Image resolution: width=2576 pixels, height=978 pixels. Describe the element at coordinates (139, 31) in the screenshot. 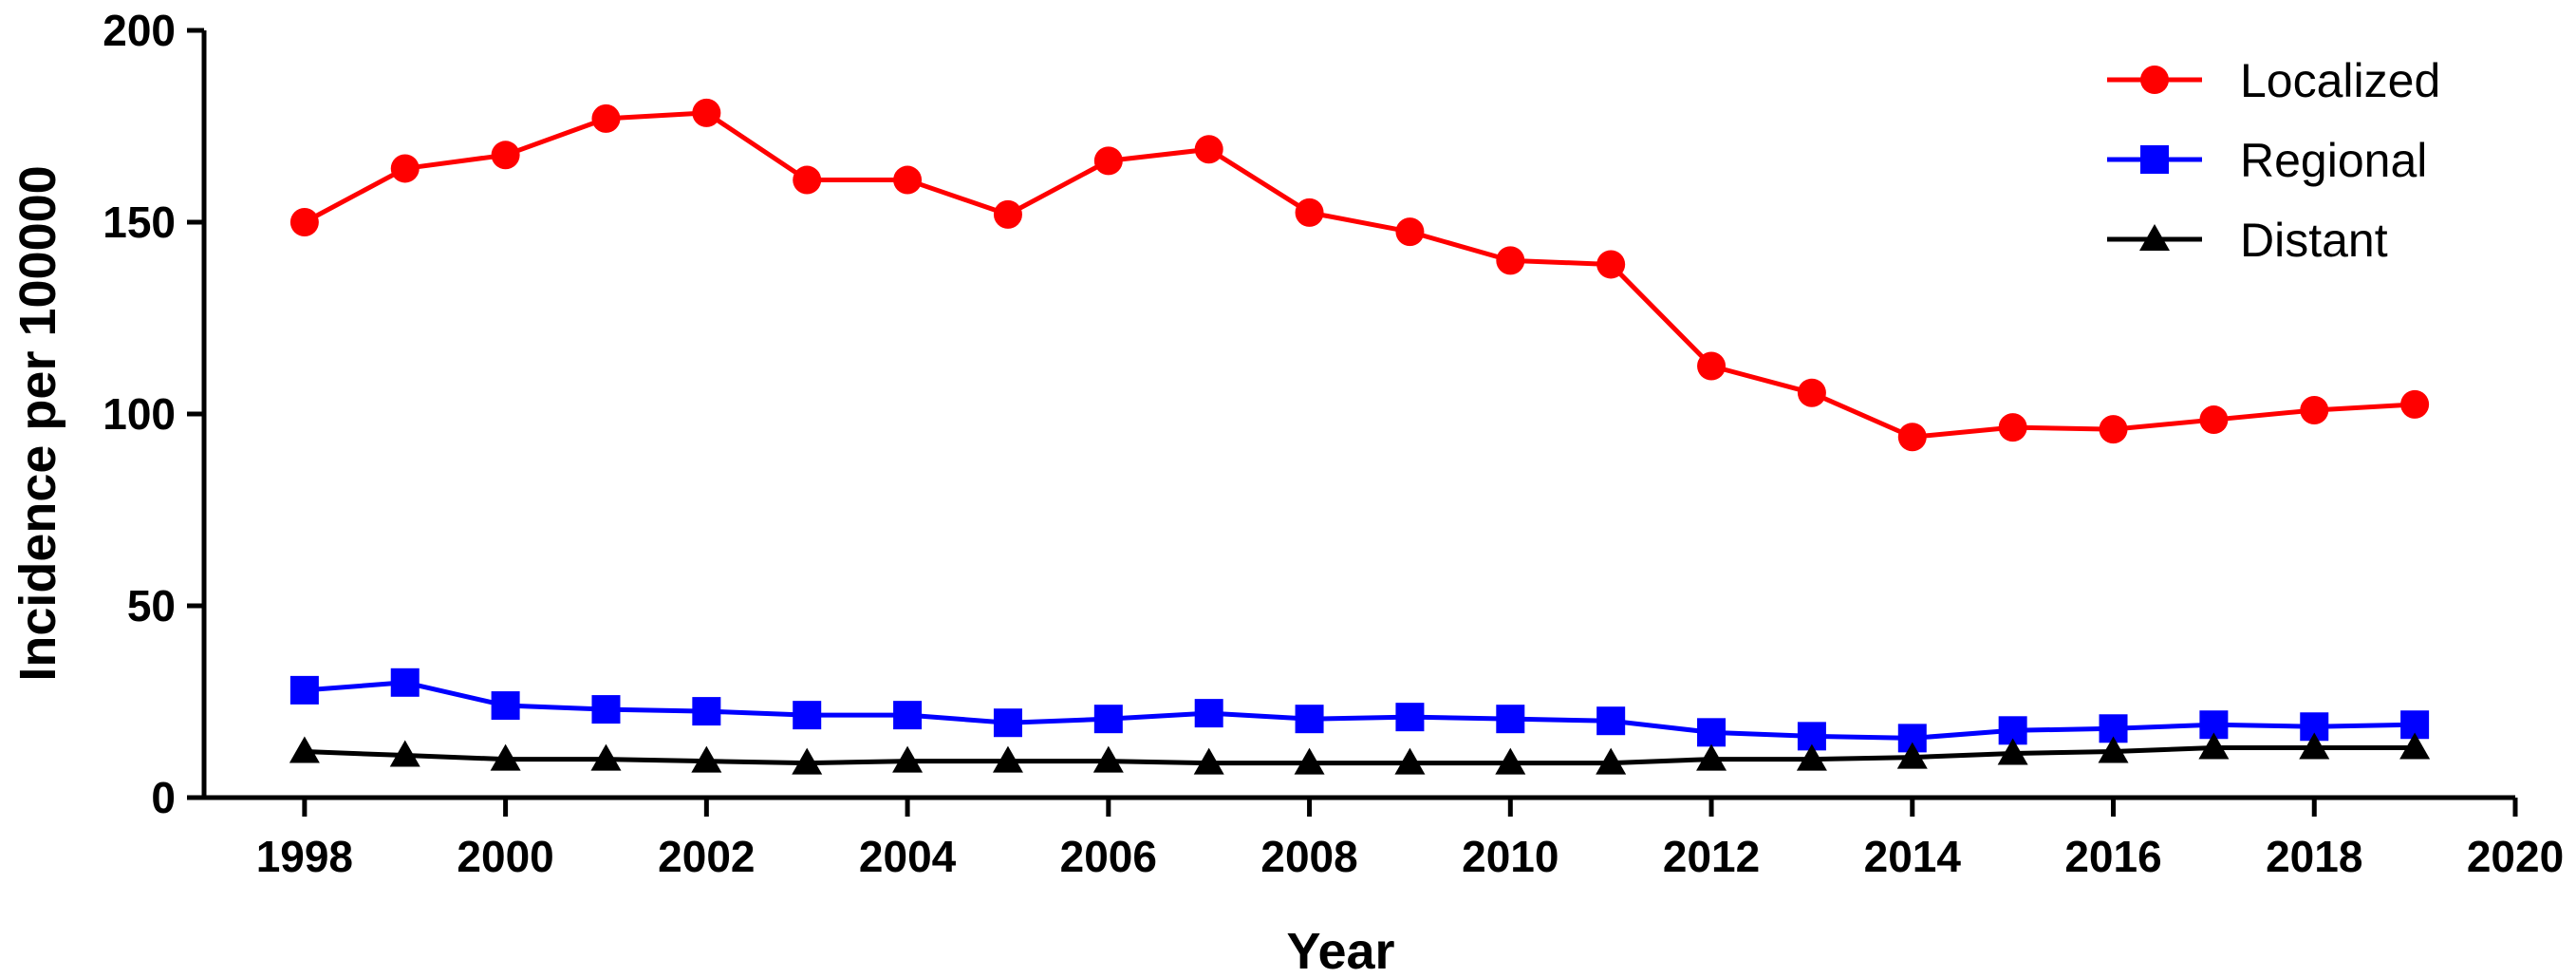

I see `y-tick-label: 200` at that location.